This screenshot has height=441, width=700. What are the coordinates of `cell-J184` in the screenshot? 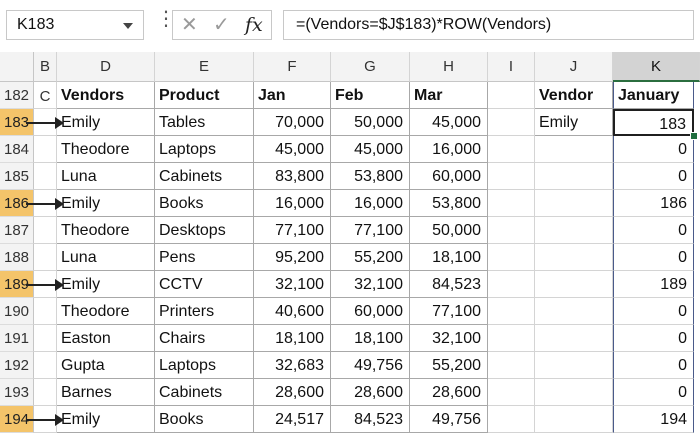 It's located at (574, 149).